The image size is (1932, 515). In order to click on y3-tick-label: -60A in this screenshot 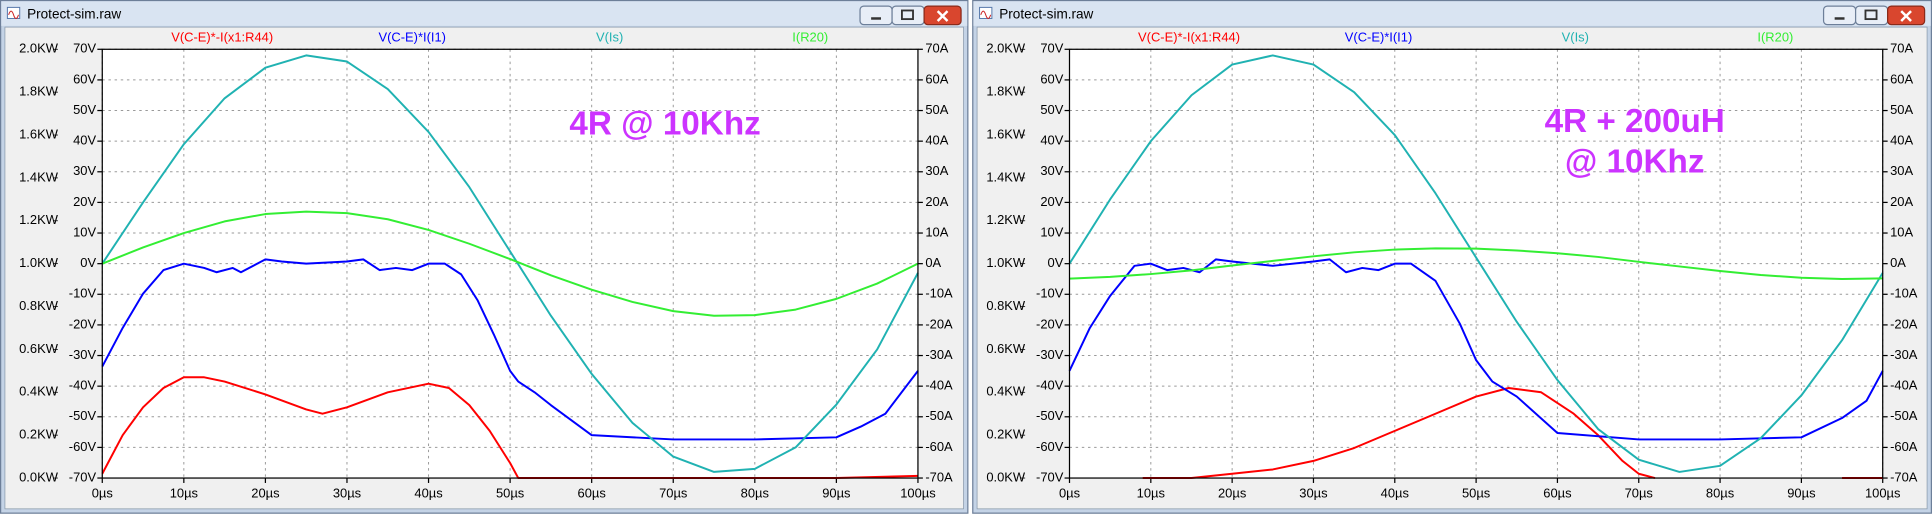, I will do `click(1904, 446)`.